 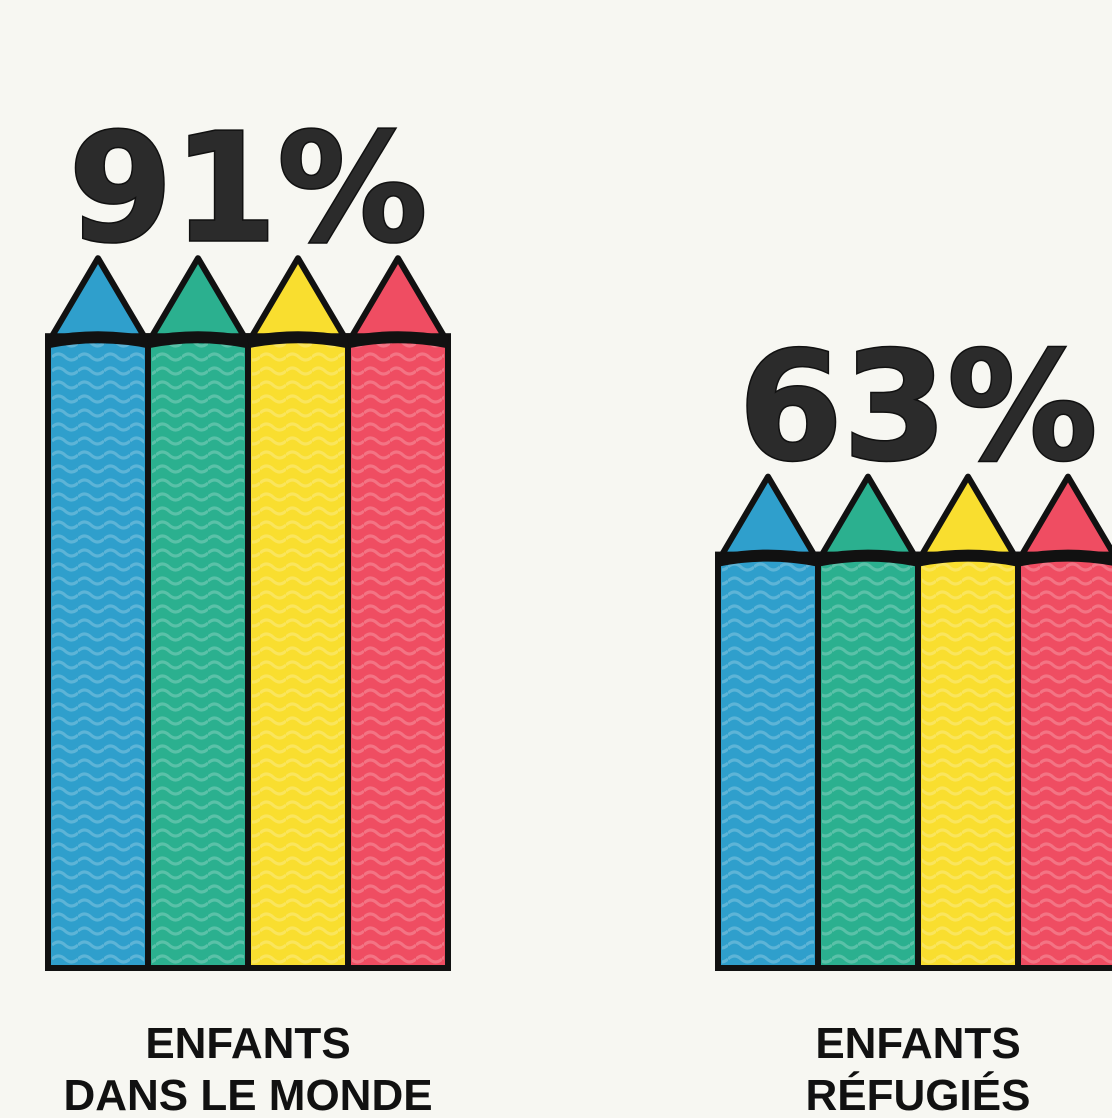 What do you see at coordinates (917, 408) in the screenshot?
I see `value-label: 63%` at bounding box center [917, 408].